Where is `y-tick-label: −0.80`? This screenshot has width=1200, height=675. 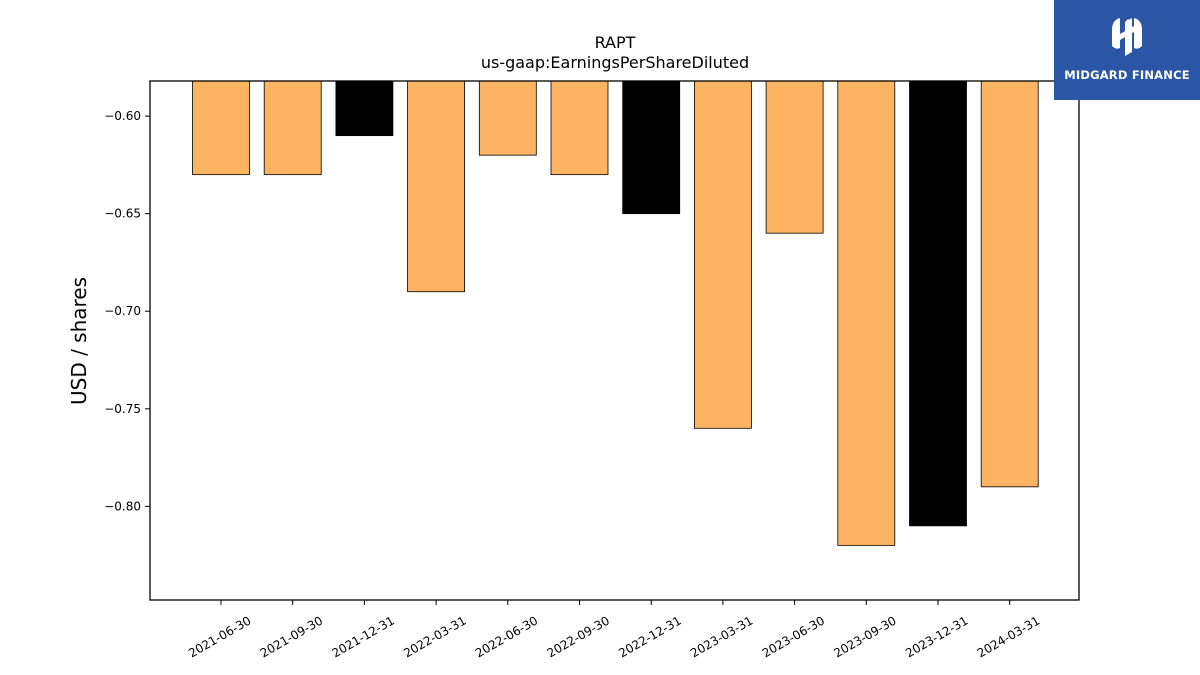 y-tick-label: −0.80 is located at coordinates (122, 506).